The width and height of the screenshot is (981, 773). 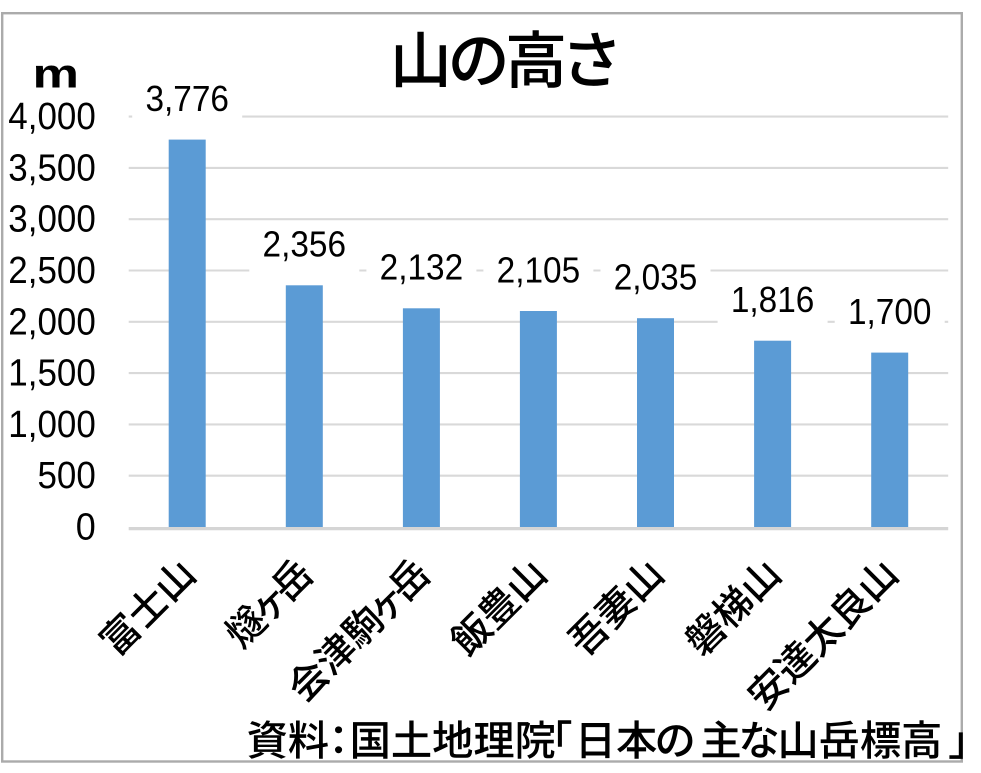 What do you see at coordinates (52, 322) in the screenshot?
I see `svg-text: 2,000` at bounding box center [52, 322].